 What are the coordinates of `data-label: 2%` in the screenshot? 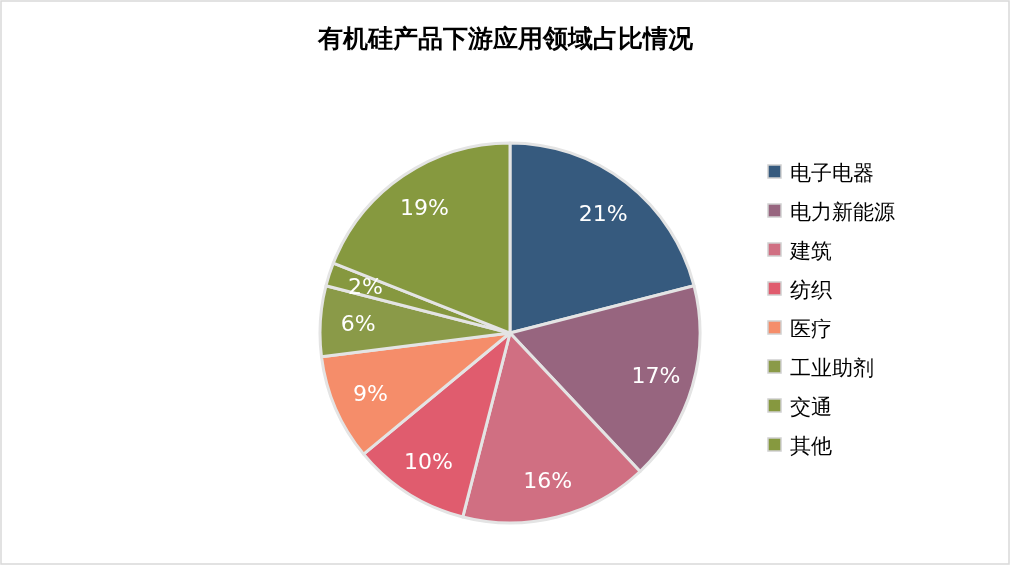 It's located at (365, 287).